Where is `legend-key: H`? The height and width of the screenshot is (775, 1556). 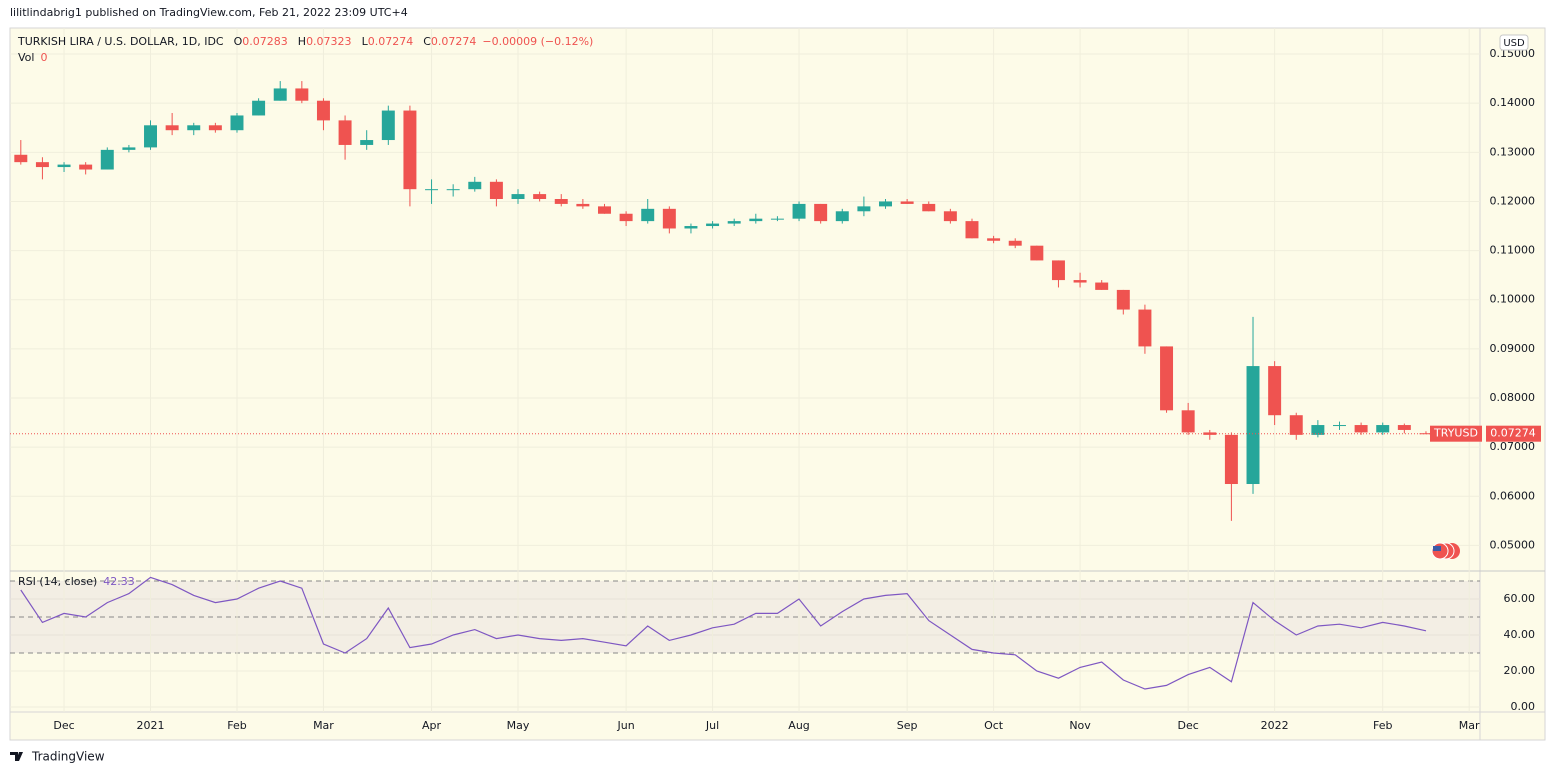
legend-key: H is located at coordinates (302, 41).